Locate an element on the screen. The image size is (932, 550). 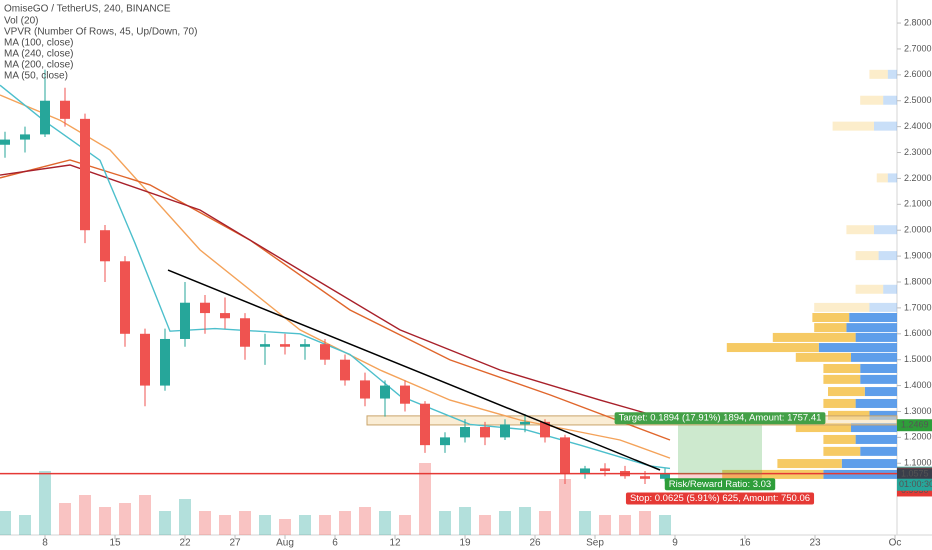
stop-label-text: Stop: 0.0625 (5.91%) 625, Amount: 750.06 is located at coordinates (720, 498).